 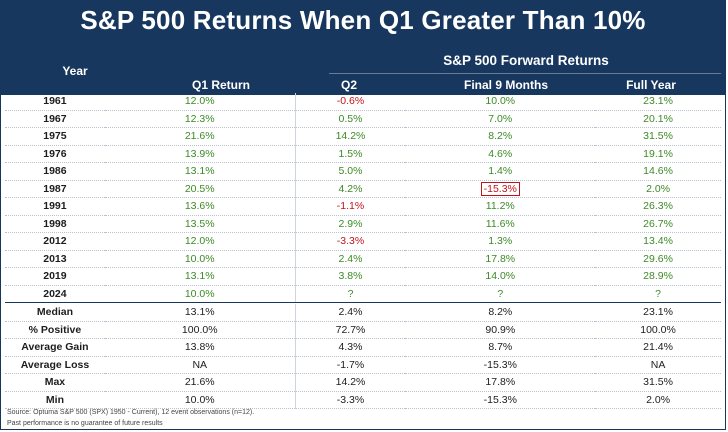 What do you see at coordinates (350, 293) in the screenshot?
I see `q2-cell: ?` at bounding box center [350, 293].